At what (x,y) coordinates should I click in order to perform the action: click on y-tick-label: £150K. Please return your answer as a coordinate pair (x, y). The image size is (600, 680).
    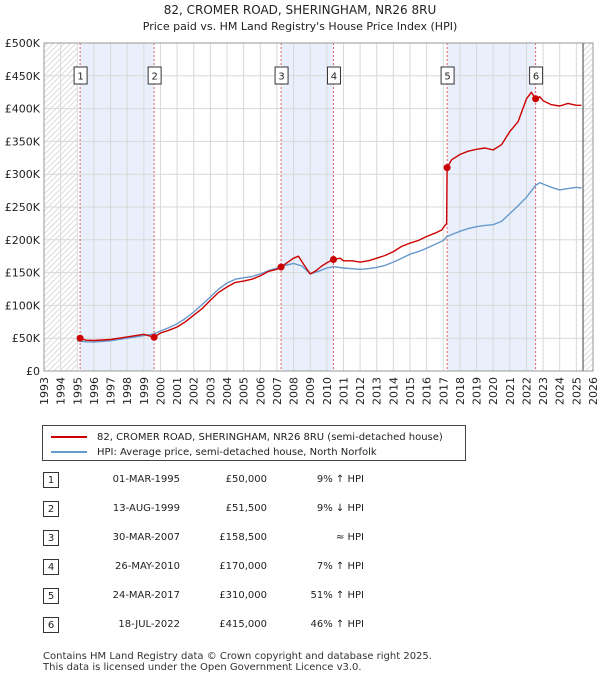
    Looking at the image, I should click on (23, 273).